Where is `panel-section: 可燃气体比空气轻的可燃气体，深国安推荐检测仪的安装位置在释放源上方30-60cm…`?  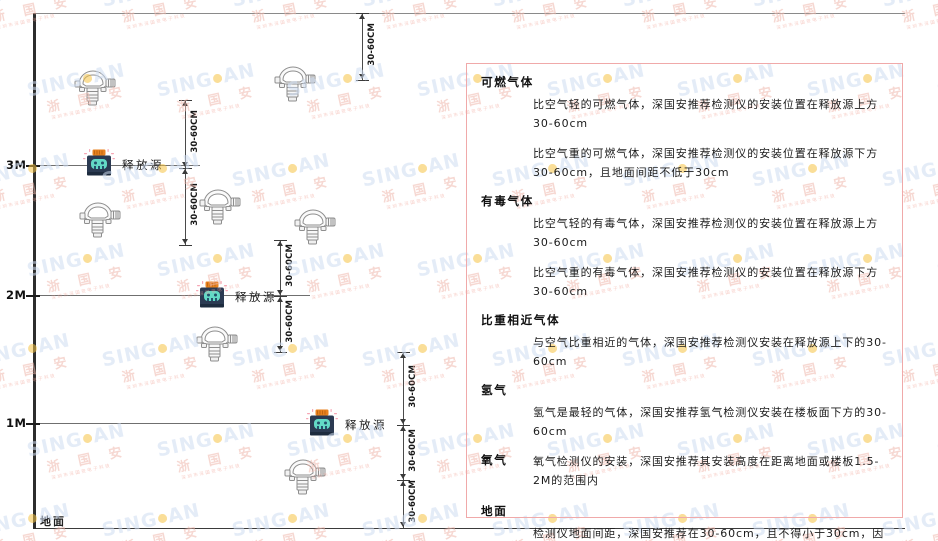
panel-section: 可燃气体比空气轻的可燃气体，深国安推荐检测仪的安装位置在释放源上方30-60cm… is located at coordinates (684, 128).